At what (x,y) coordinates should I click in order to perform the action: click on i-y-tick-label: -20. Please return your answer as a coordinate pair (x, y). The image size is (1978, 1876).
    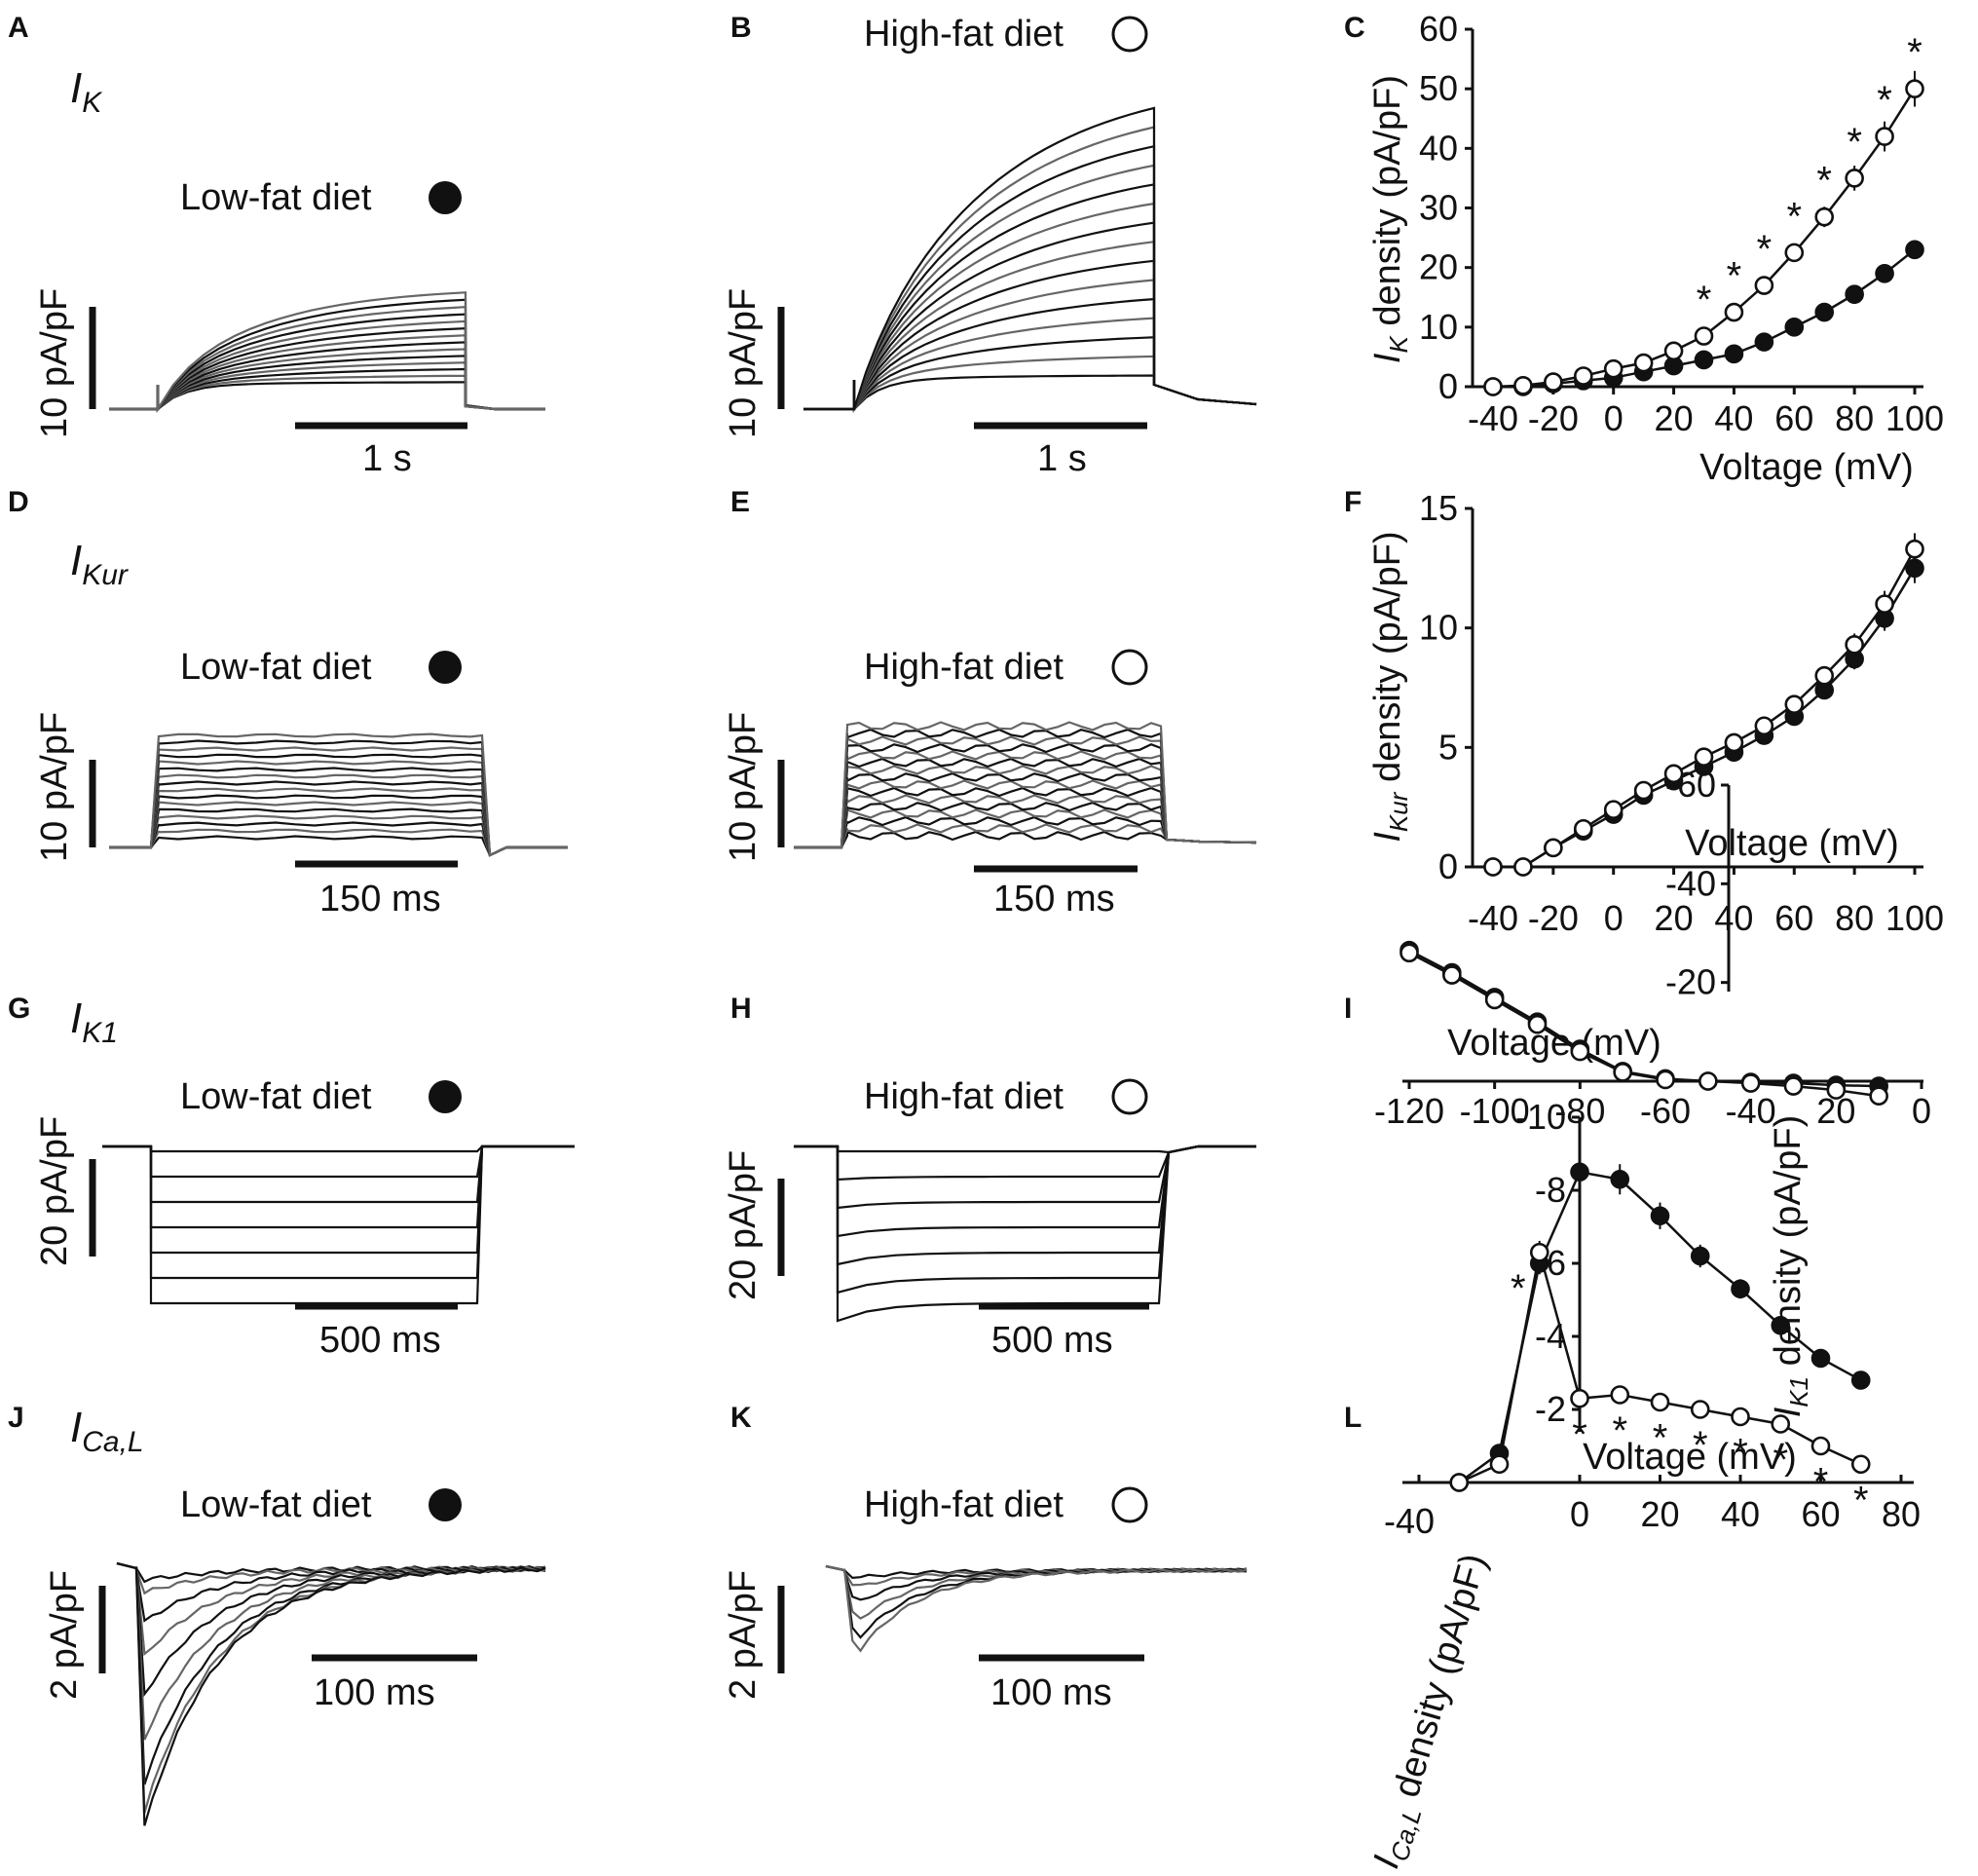
    Looking at the image, I should click on (1690, 982).